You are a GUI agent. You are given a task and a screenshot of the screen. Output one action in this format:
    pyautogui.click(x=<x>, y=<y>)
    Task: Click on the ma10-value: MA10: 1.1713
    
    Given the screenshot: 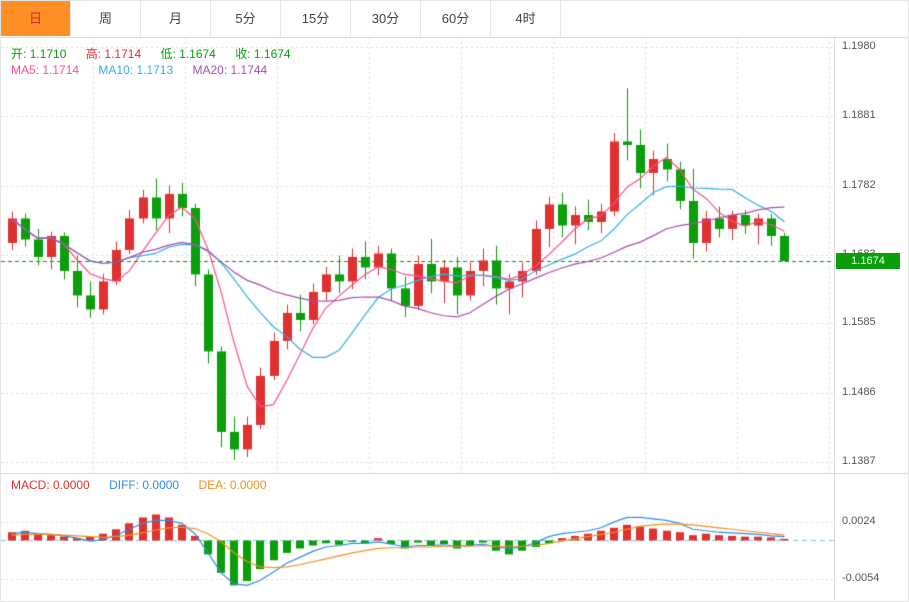 What is the action you would take?
    pyautogui.click(x=136, y=70)
    